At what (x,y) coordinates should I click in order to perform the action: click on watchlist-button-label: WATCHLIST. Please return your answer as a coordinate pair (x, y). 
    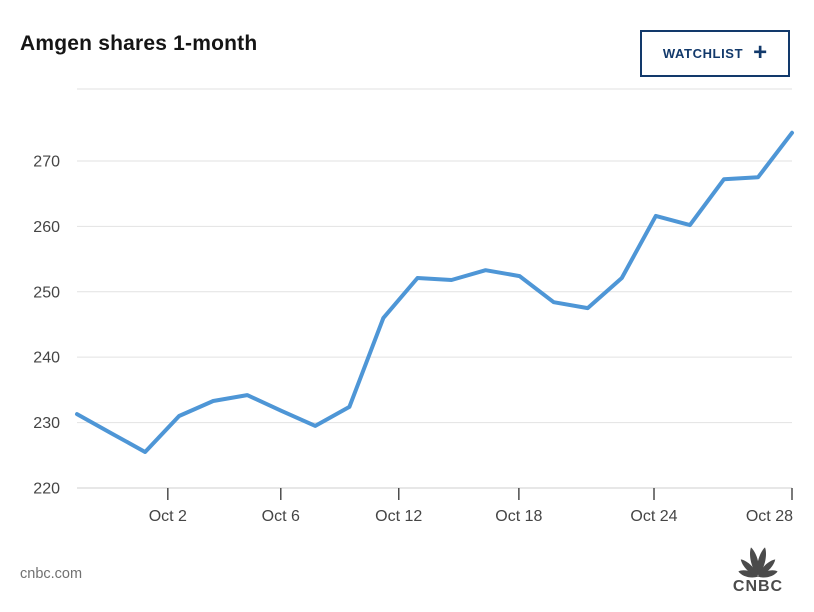
    Looking at the image, I should click on (703, 53).